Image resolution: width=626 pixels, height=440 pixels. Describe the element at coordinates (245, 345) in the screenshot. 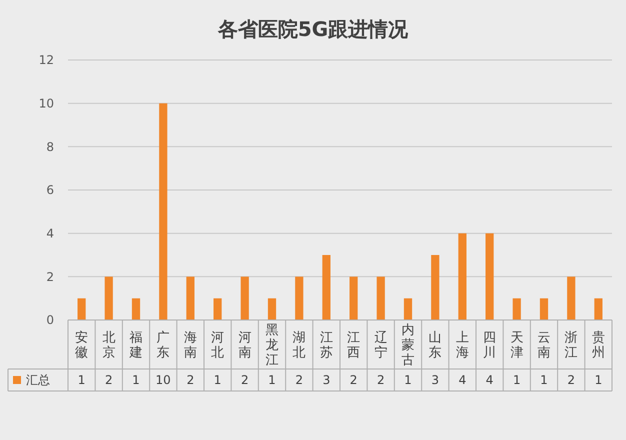

I see `x-tick-label: 河南` at that location.